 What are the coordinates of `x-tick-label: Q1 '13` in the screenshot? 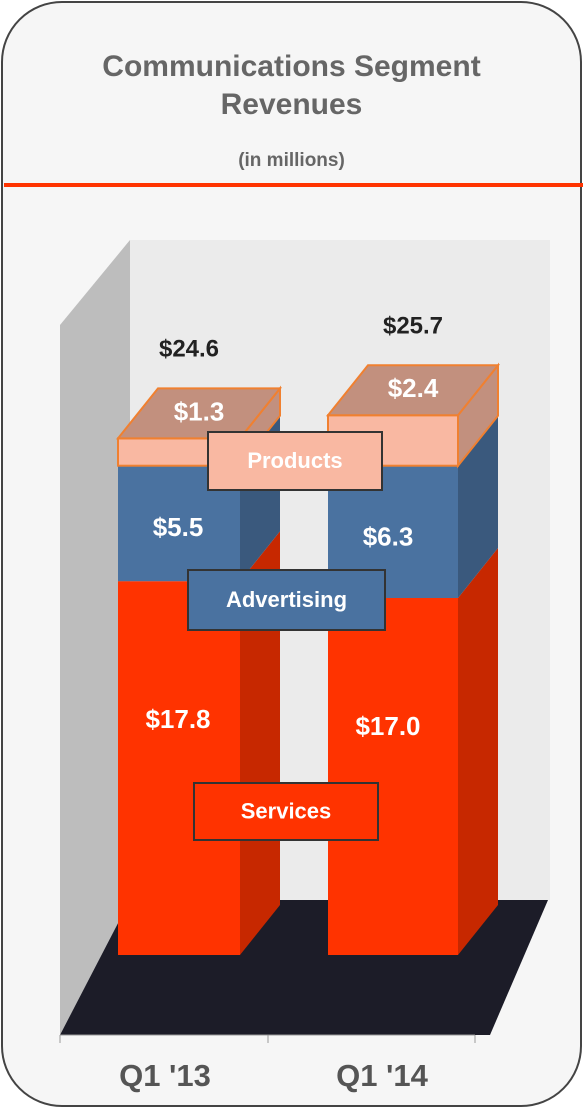 It's located at (165, 1075).